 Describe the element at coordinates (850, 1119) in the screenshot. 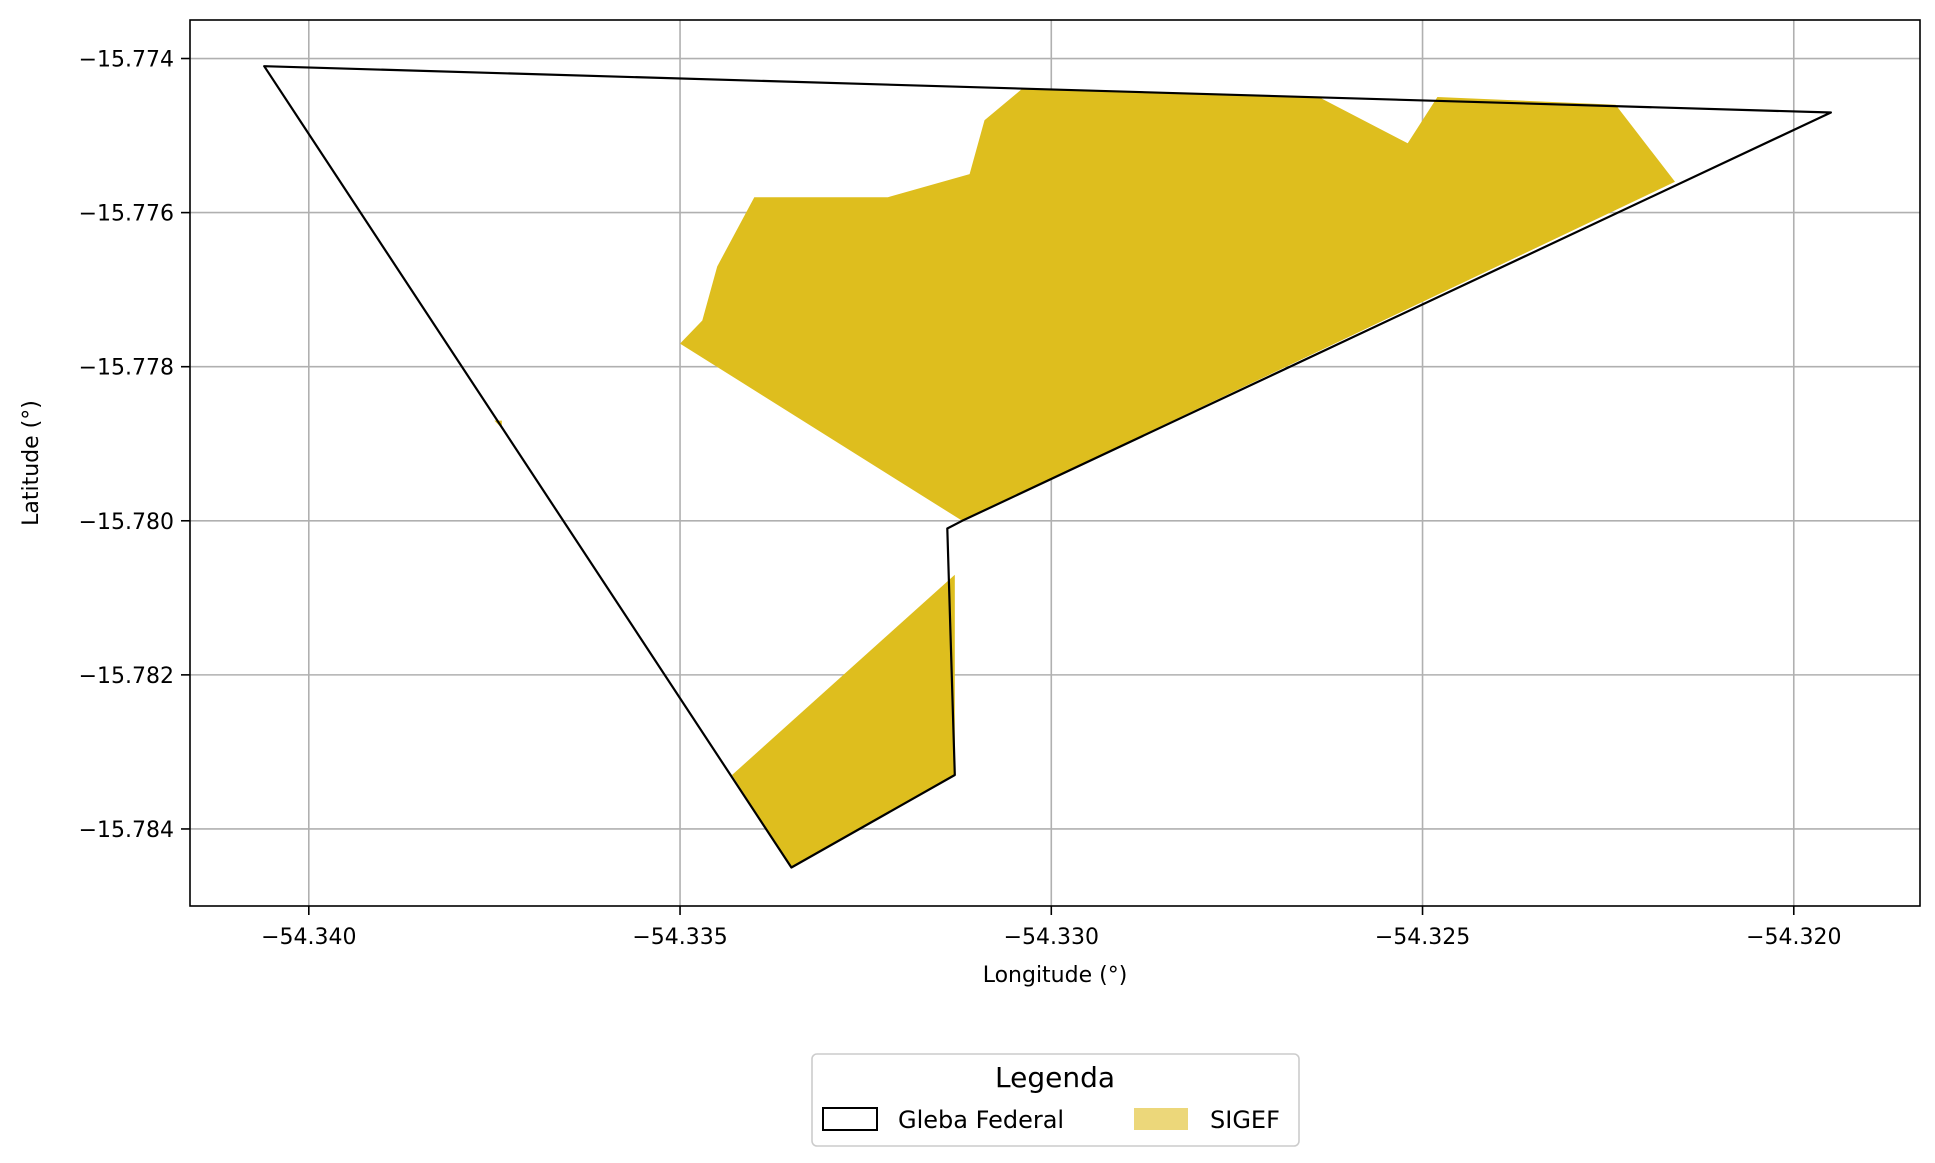

I see `legend-swatch-gleba-federal` at that location.